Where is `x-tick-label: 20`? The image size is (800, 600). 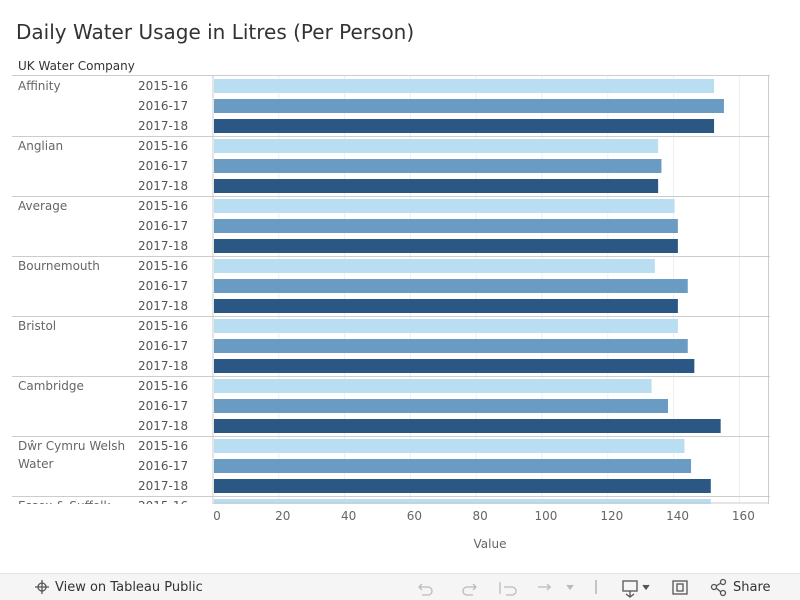 x-tick-label: 20 is located at coordinates (282, 516).